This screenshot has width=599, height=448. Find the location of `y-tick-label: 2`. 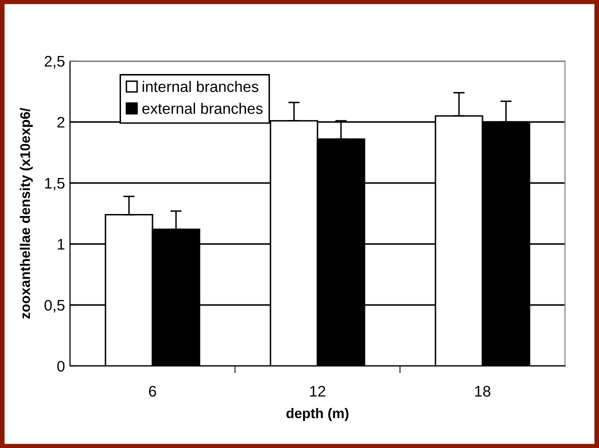

y-tick-label: 2 is located at coordinates (60, 122).